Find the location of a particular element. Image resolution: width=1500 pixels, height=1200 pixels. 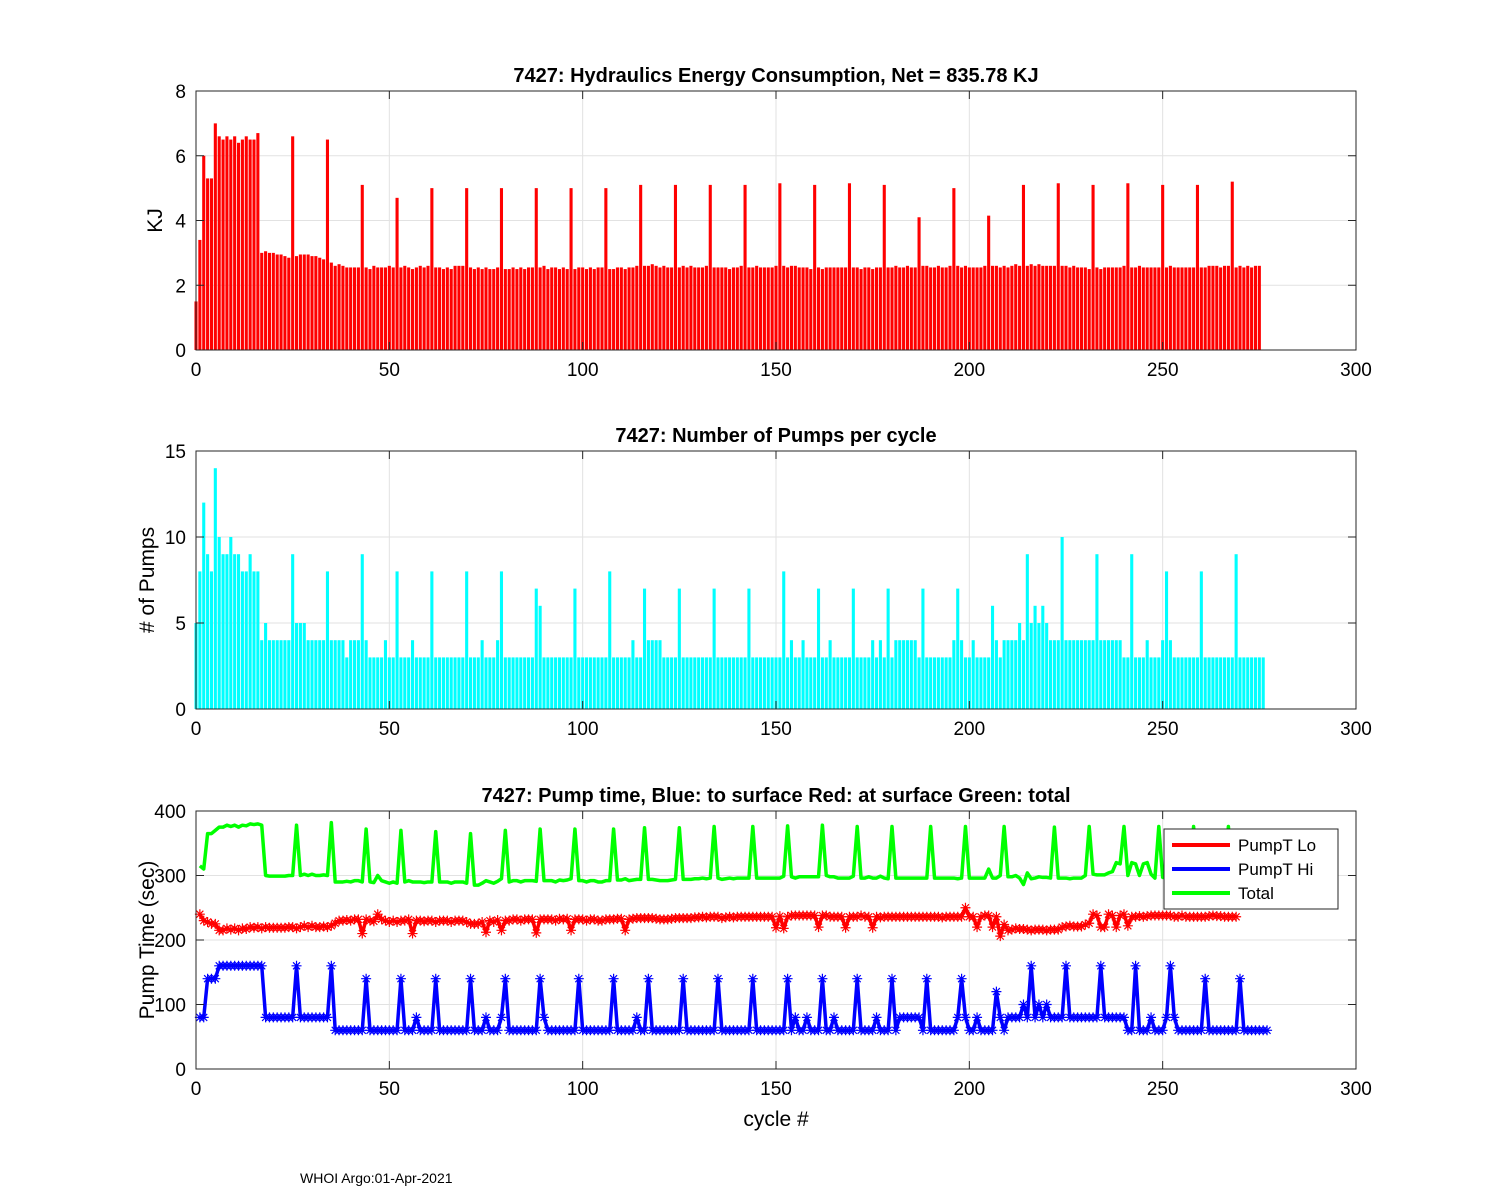

x-tick-label: 100 is located at coordinates (583, 729).